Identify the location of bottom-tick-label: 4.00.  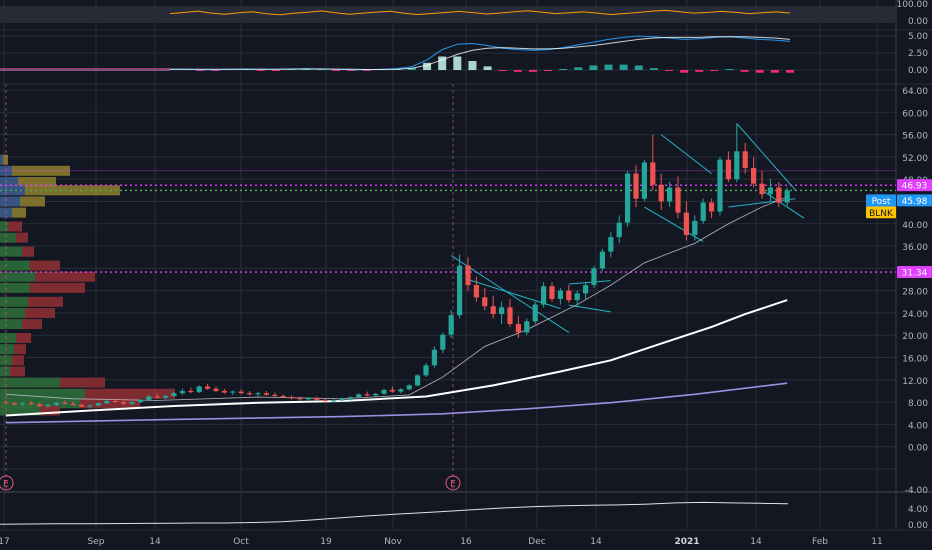
(918, 510).